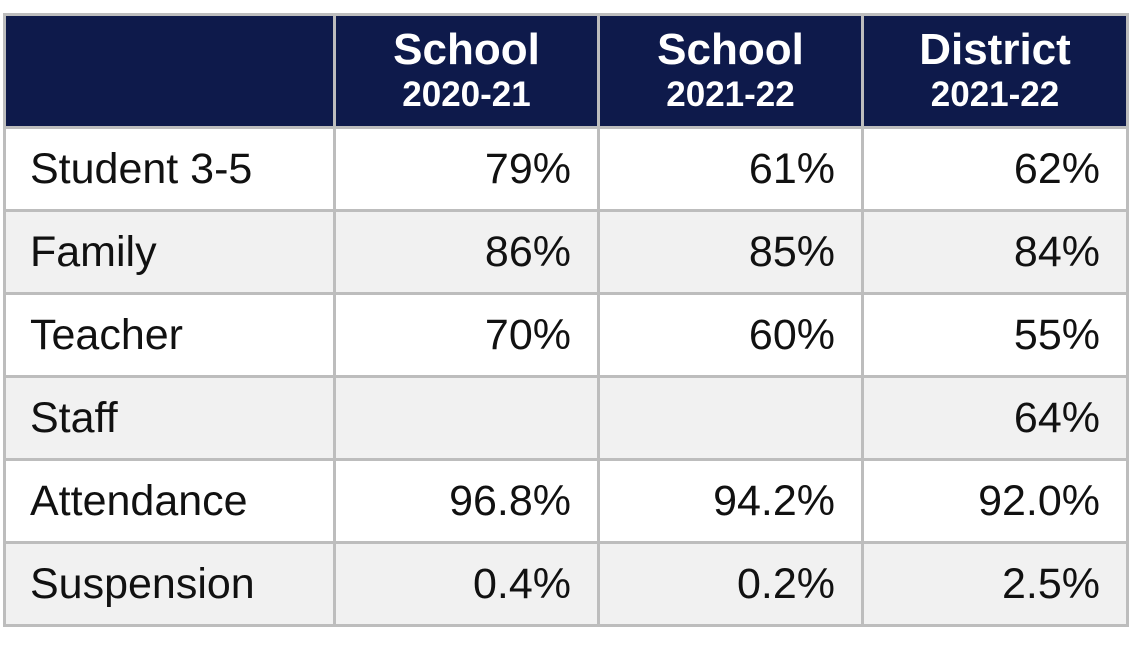 The image size is (1130, 645). I want to click on header-cell: District 2021-22, so click(995, 71).